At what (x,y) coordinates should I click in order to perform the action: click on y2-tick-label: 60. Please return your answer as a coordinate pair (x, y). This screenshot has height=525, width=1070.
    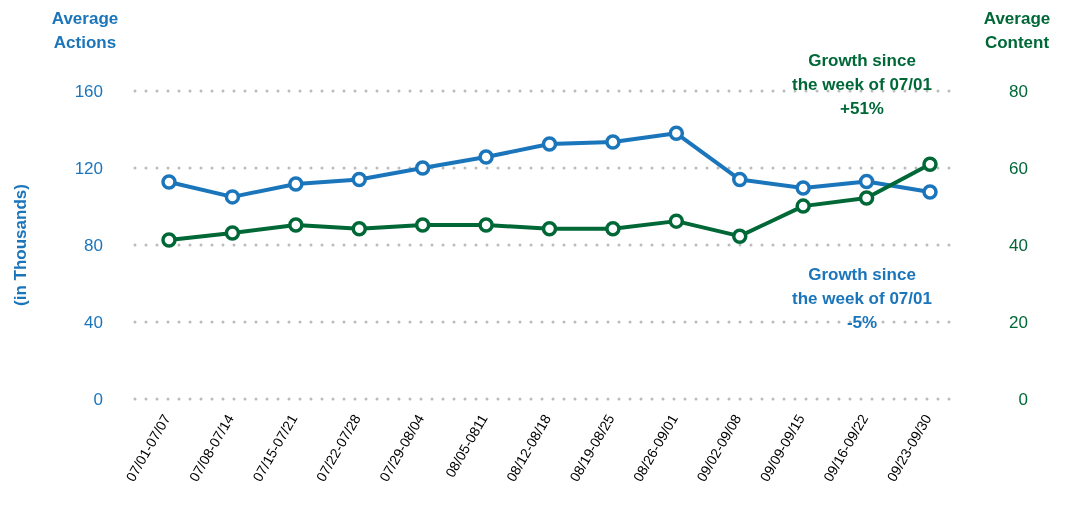
    Looking at the image, I should click on (1018, 168).